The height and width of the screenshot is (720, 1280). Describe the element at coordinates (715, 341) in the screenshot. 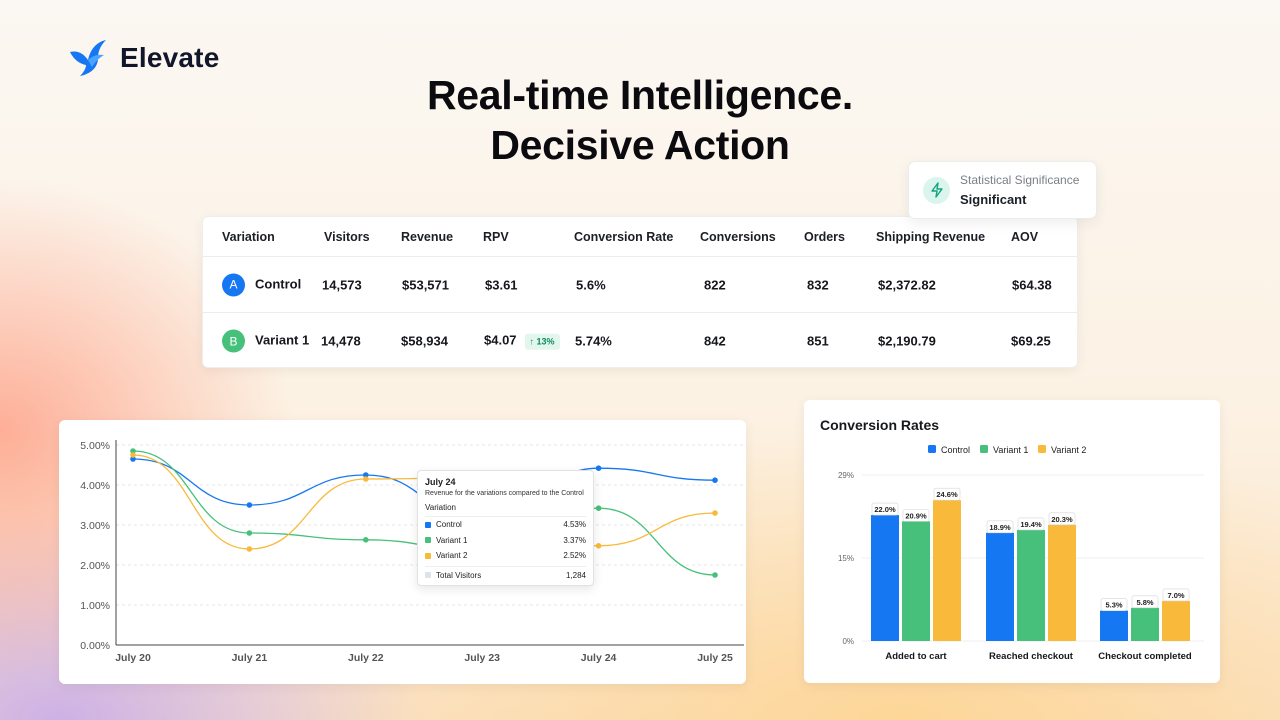

I see `conversions-cell: 842` at that location.